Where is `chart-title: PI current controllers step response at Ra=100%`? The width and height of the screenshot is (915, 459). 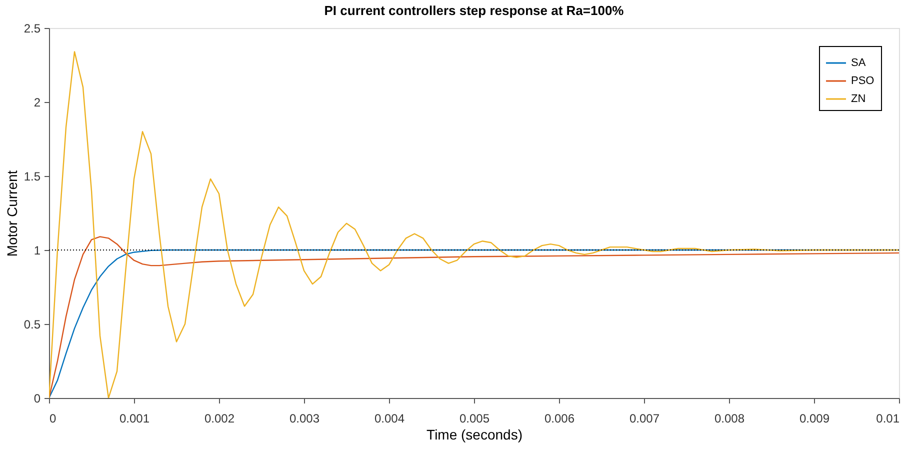
chart-title: PI current controllers step response at Ra=100% is located at coordinates (474, 10).